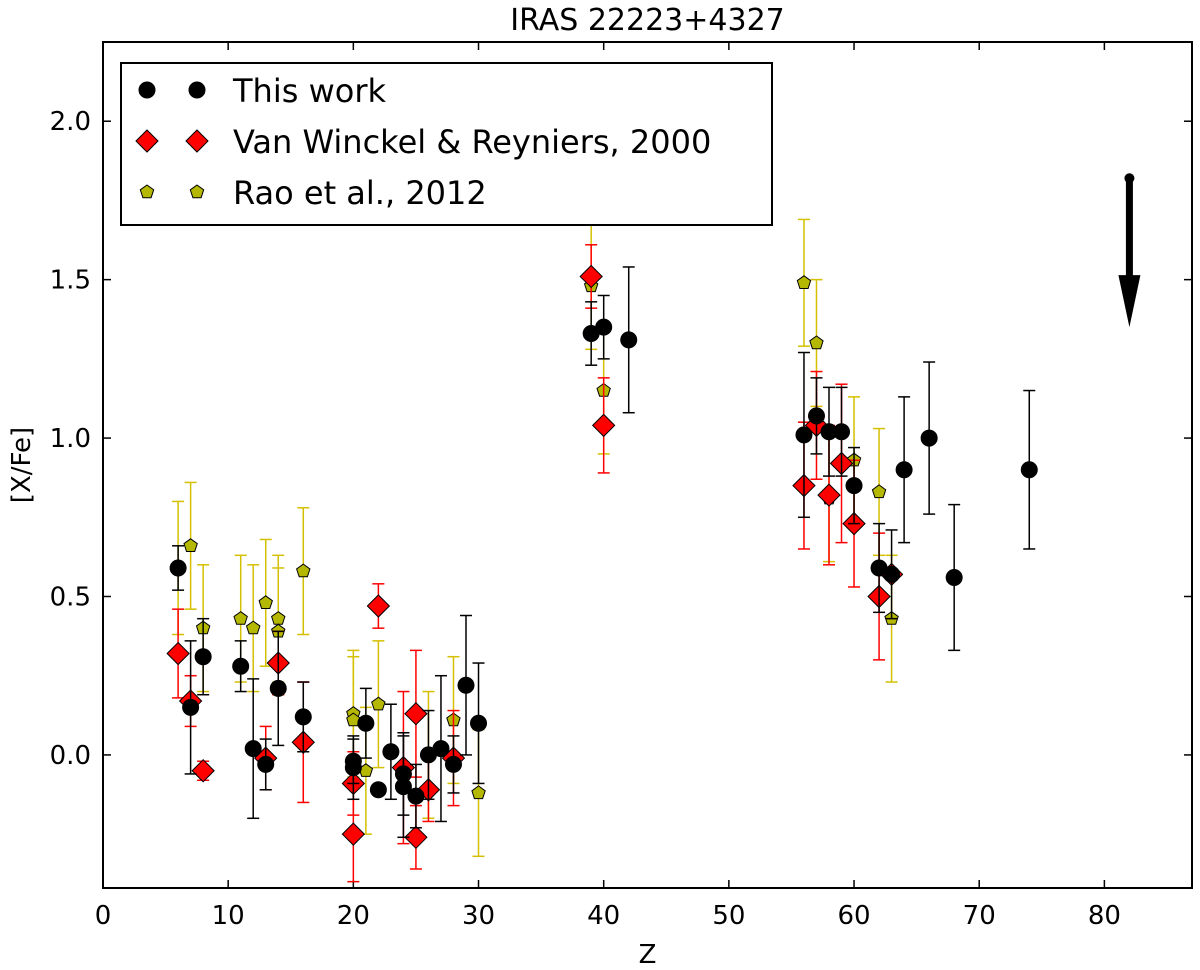 The width and height of the screenshot is (1200, 970). What do you see at coordinates (728, 916) in the screenshot?
I see `x-tick-label: 50` at bounding box center [728, 916].